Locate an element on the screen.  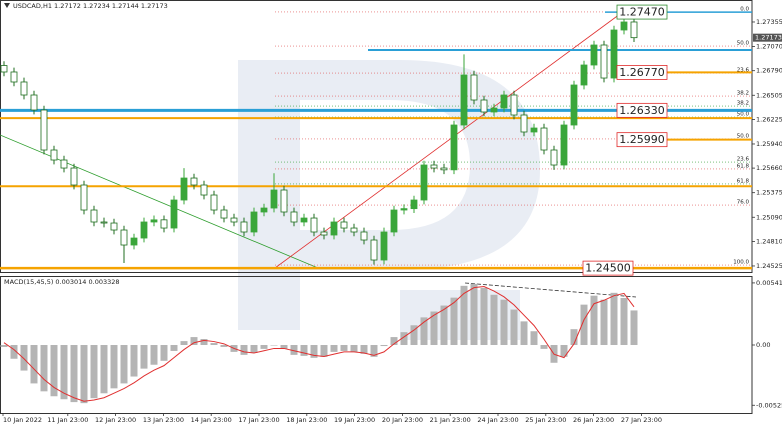
last-price-label: 1.27173 is located at coordinates (768, 38).